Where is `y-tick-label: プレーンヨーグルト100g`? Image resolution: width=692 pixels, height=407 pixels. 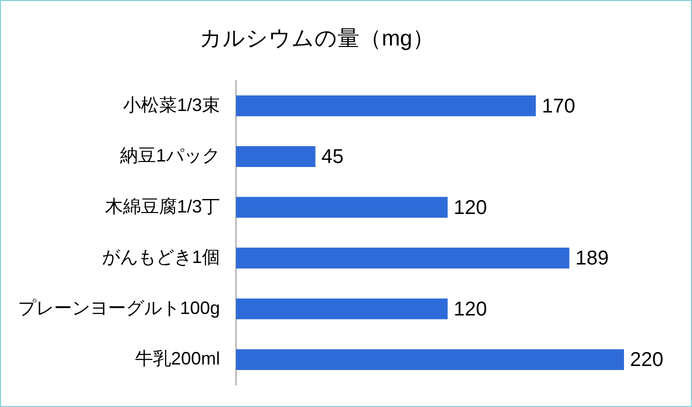 y-tick-label: プレーンヨーグルト100g is located at coordinates (119, 308).